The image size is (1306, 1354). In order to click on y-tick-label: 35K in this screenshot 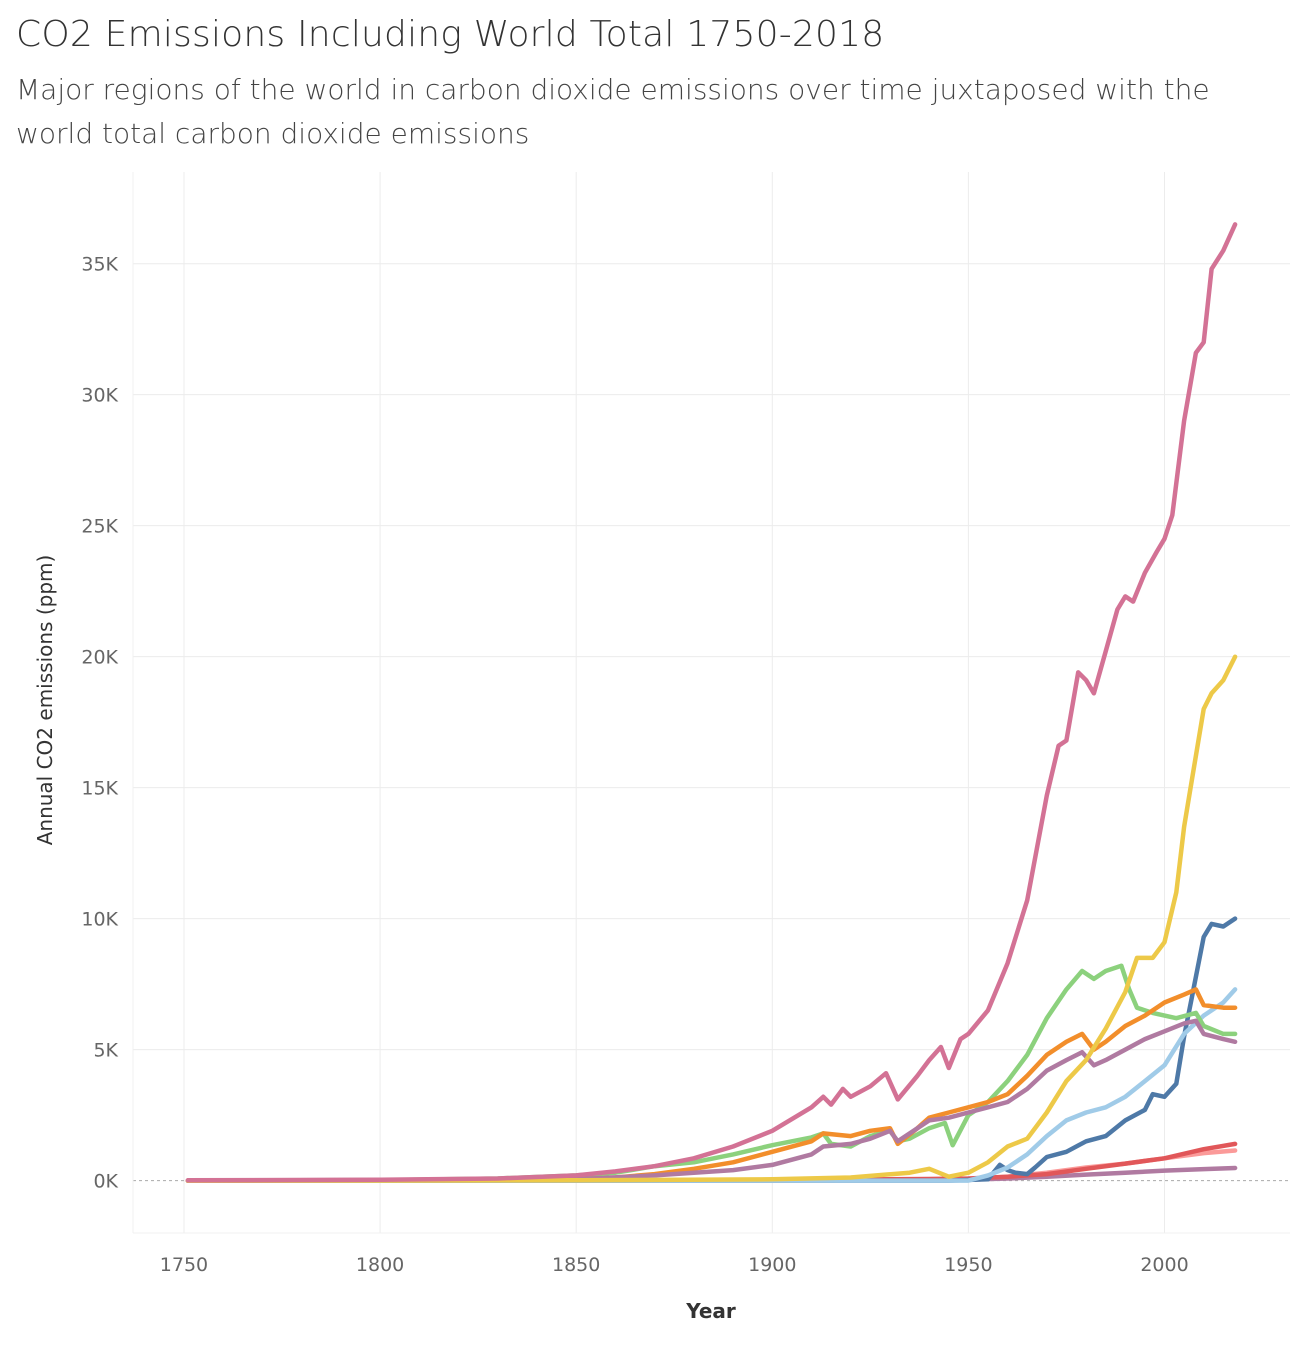, I will do `click(99, 265)`.